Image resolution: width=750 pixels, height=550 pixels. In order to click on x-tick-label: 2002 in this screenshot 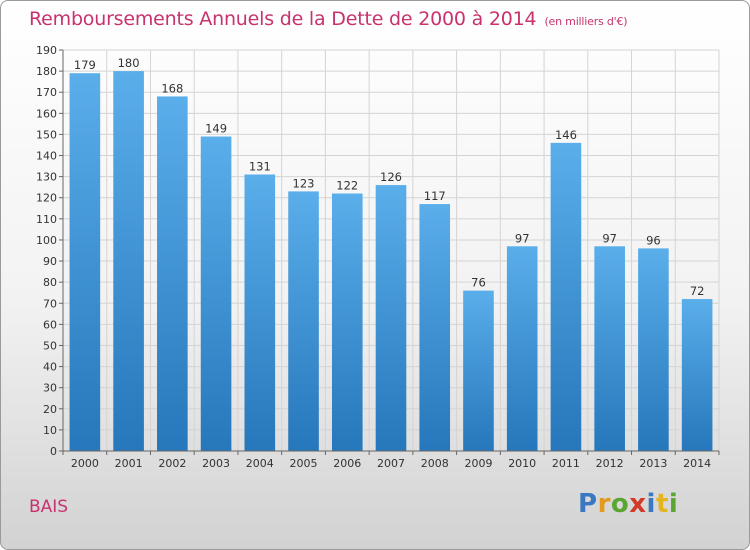, I will do `click(172, 463)`.